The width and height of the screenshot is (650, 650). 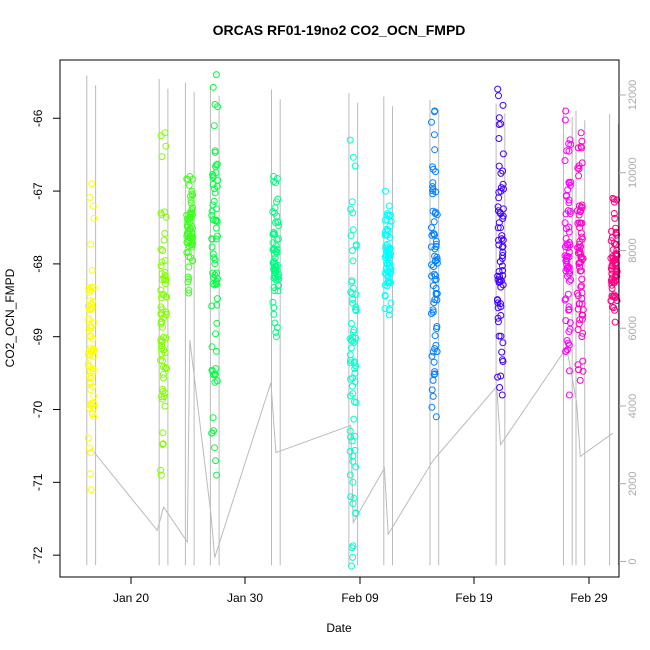 What do you see at coordinates (568, 253) in the screenshot?
I see `series-RF10` at bounding box center [568, 253].